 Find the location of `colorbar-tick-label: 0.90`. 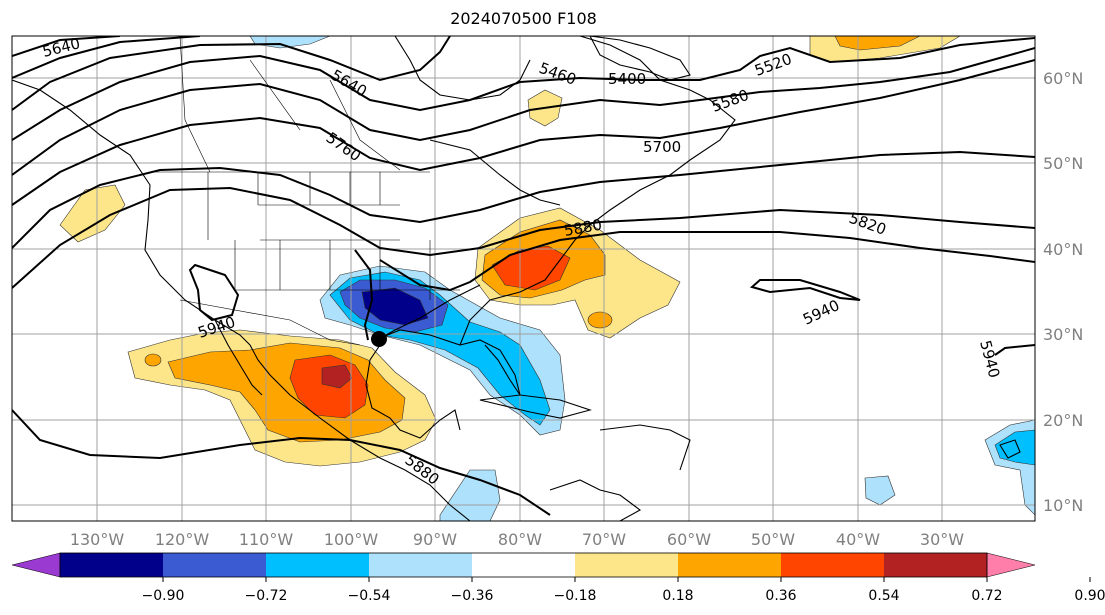

colorbar-tick-label: 0.90 is located at coordinates (1089, 596).